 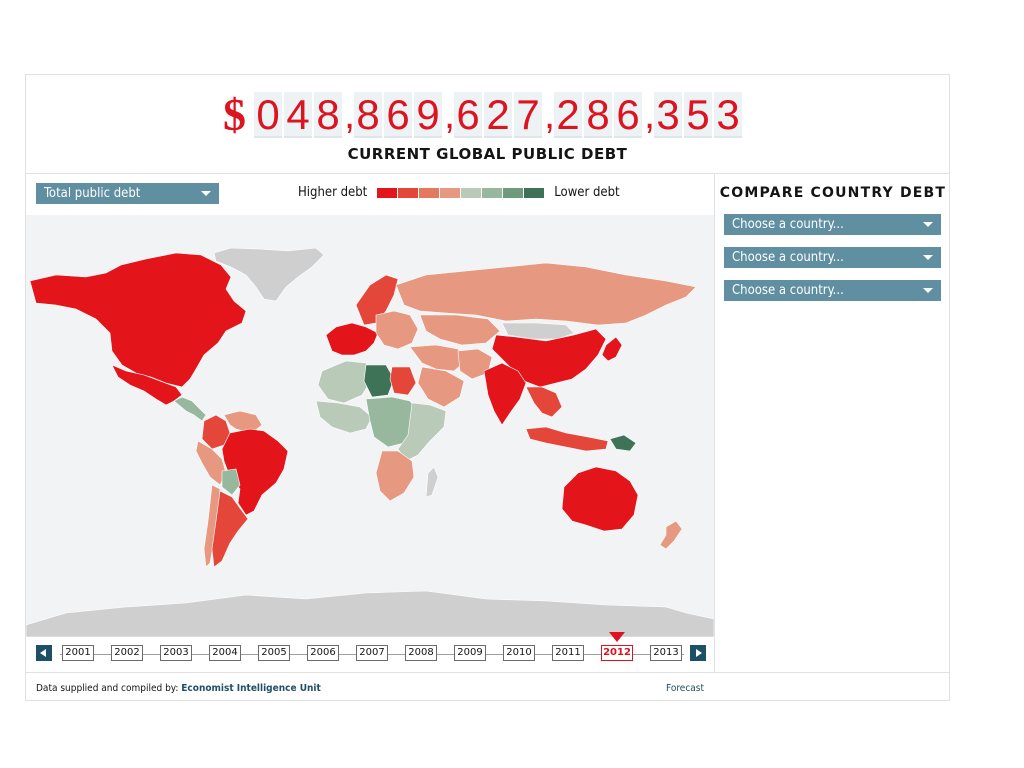 I want to click on region-middle-east, so click(x=438, y=358).